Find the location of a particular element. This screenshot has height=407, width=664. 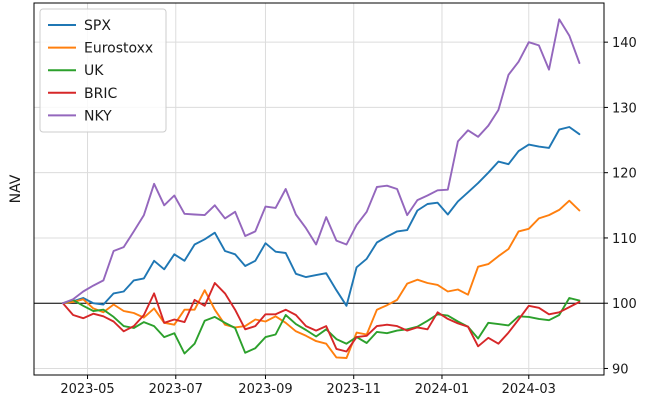

series-line-bric is located at coordinates (321, 317).